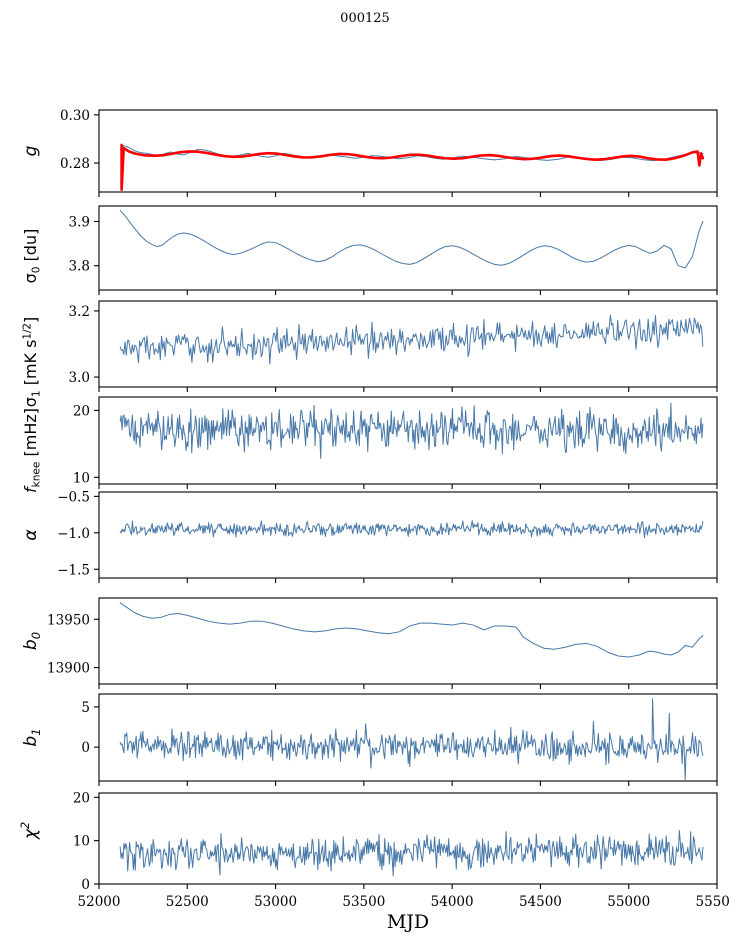 The width and height of the screenshot is (729, 944). Describe the element at coordinates (412, 167) in the screenshot. I see `panel-0-series-model` at that location.